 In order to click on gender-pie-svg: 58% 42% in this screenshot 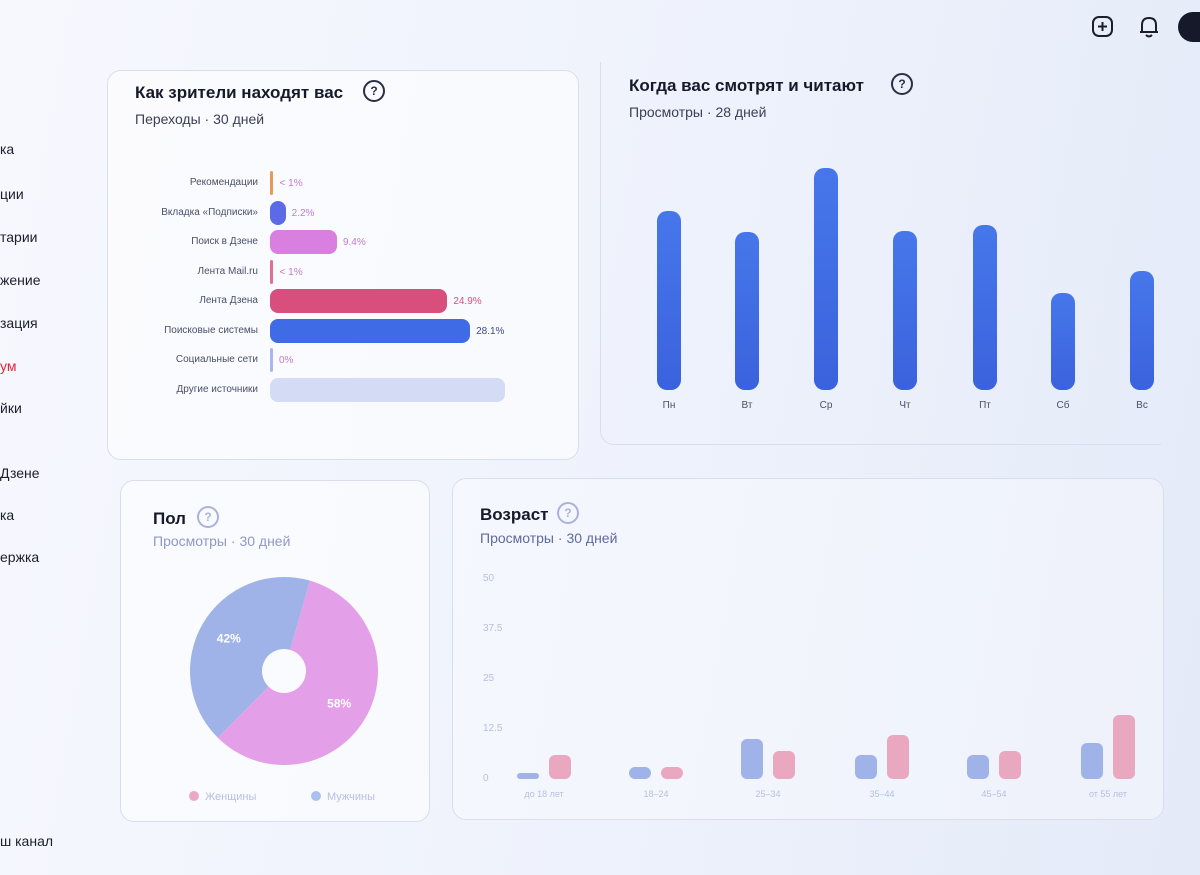, I will do `click(284, 671)`.